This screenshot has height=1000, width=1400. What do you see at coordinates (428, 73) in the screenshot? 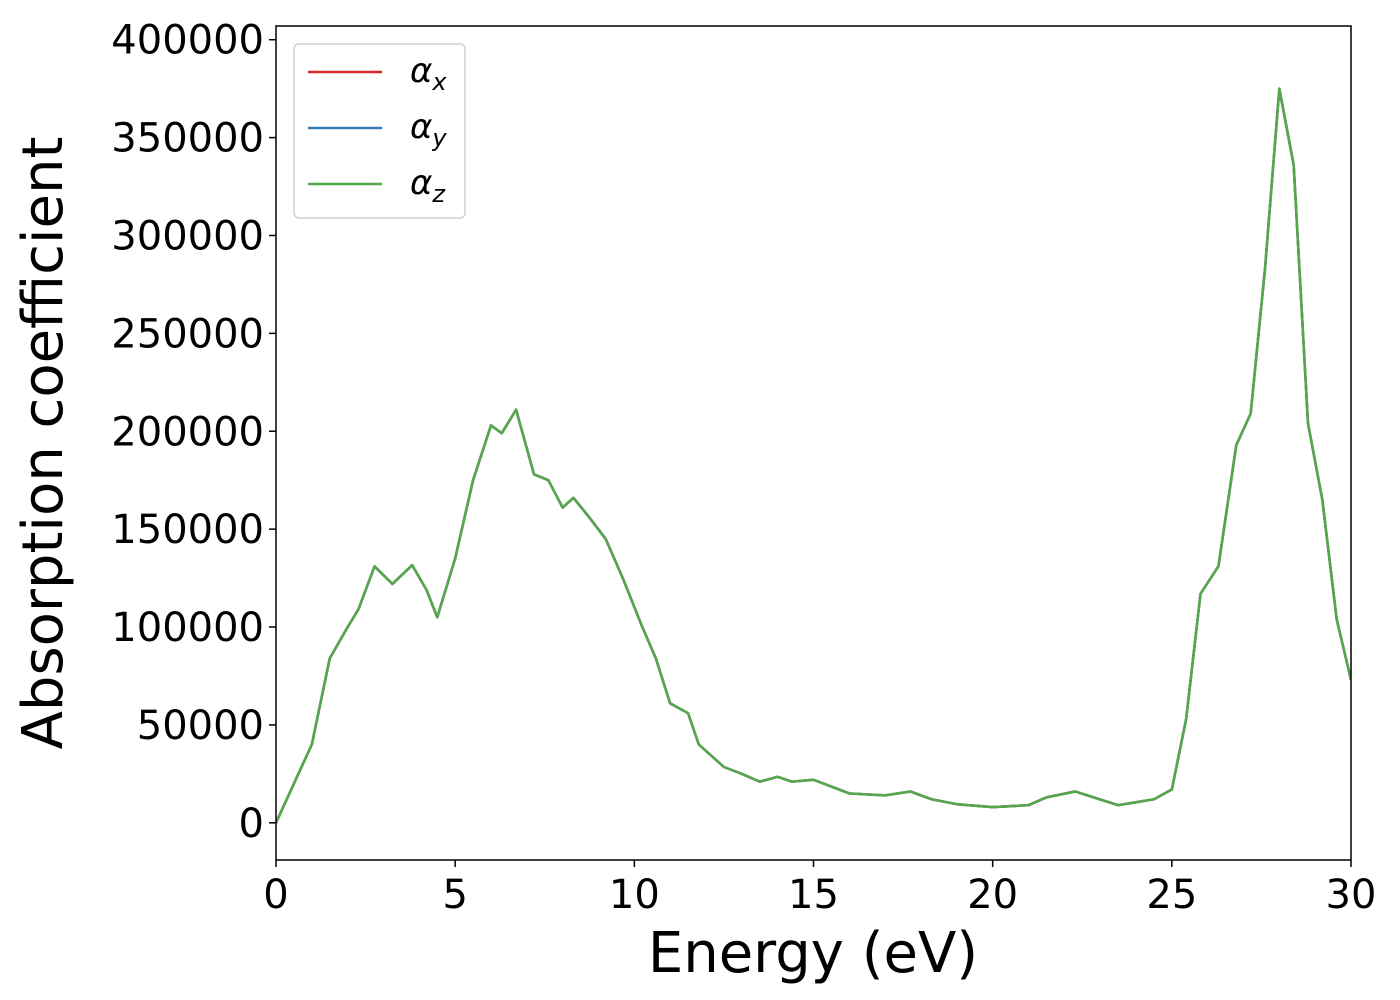
I see `legend-label: αx` at bounding box center [428, 73].